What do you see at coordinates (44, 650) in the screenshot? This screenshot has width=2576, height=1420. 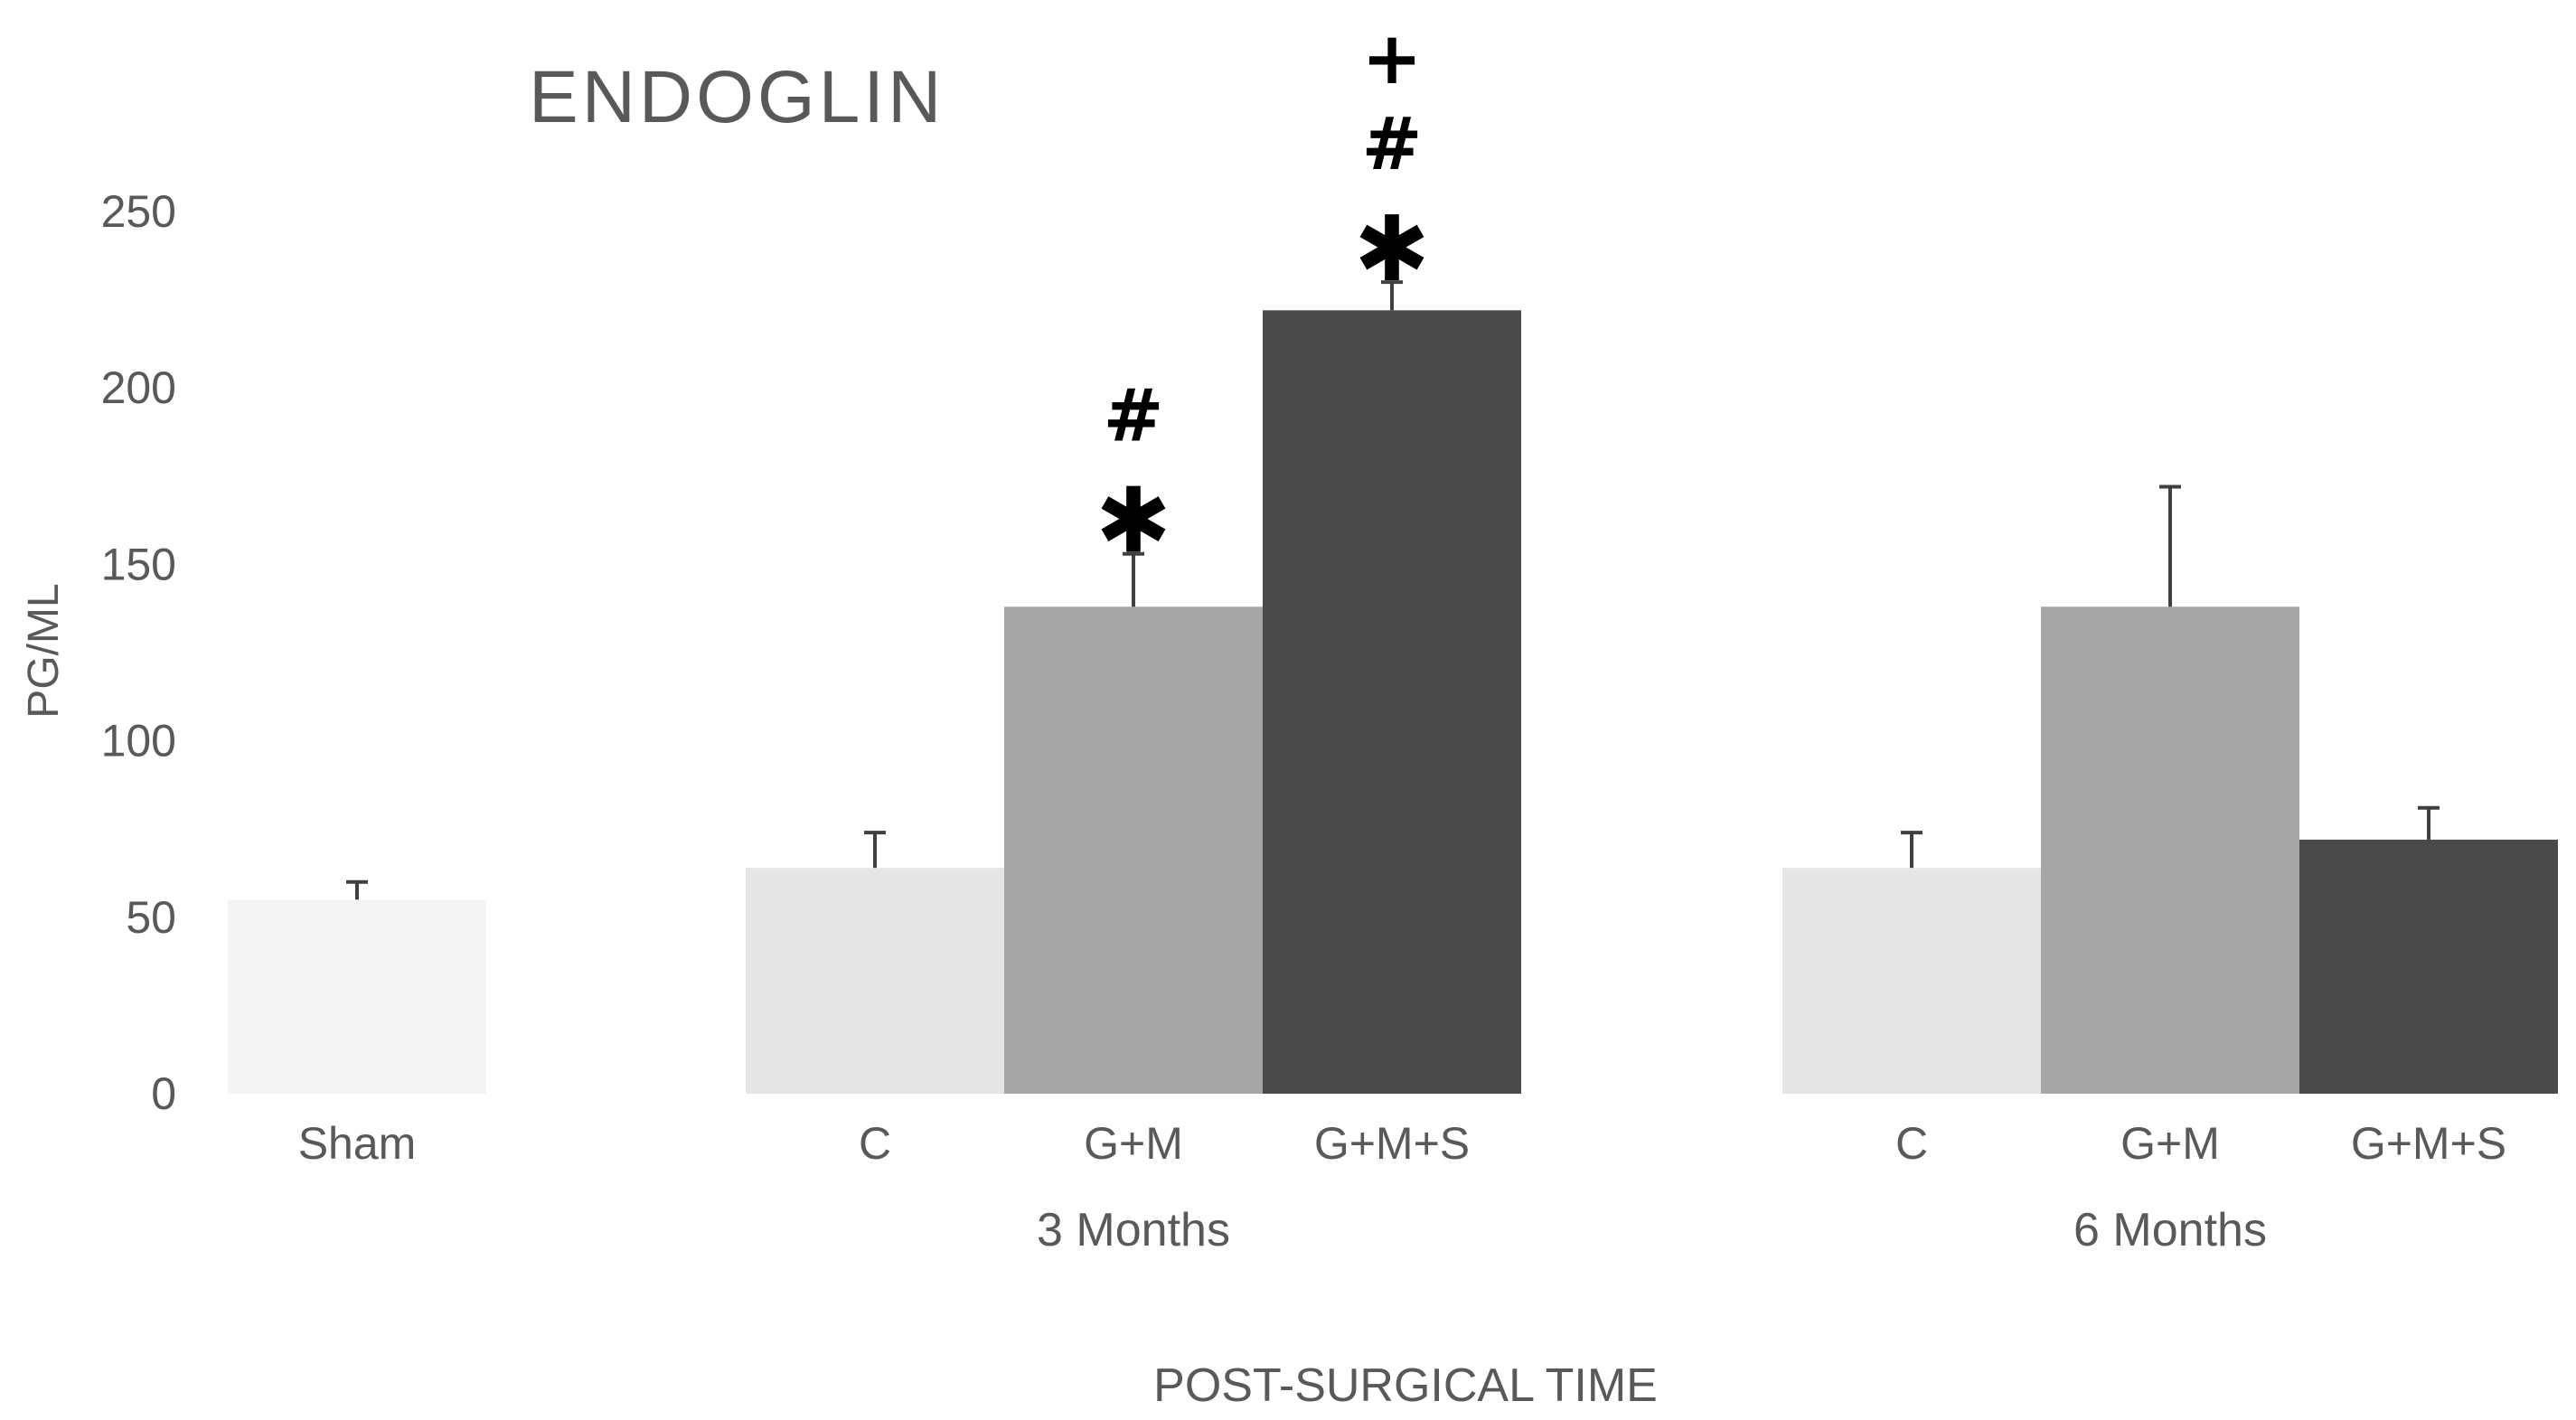 I see `y-axis-title: PG/ML` at bounding box center [44, 650].